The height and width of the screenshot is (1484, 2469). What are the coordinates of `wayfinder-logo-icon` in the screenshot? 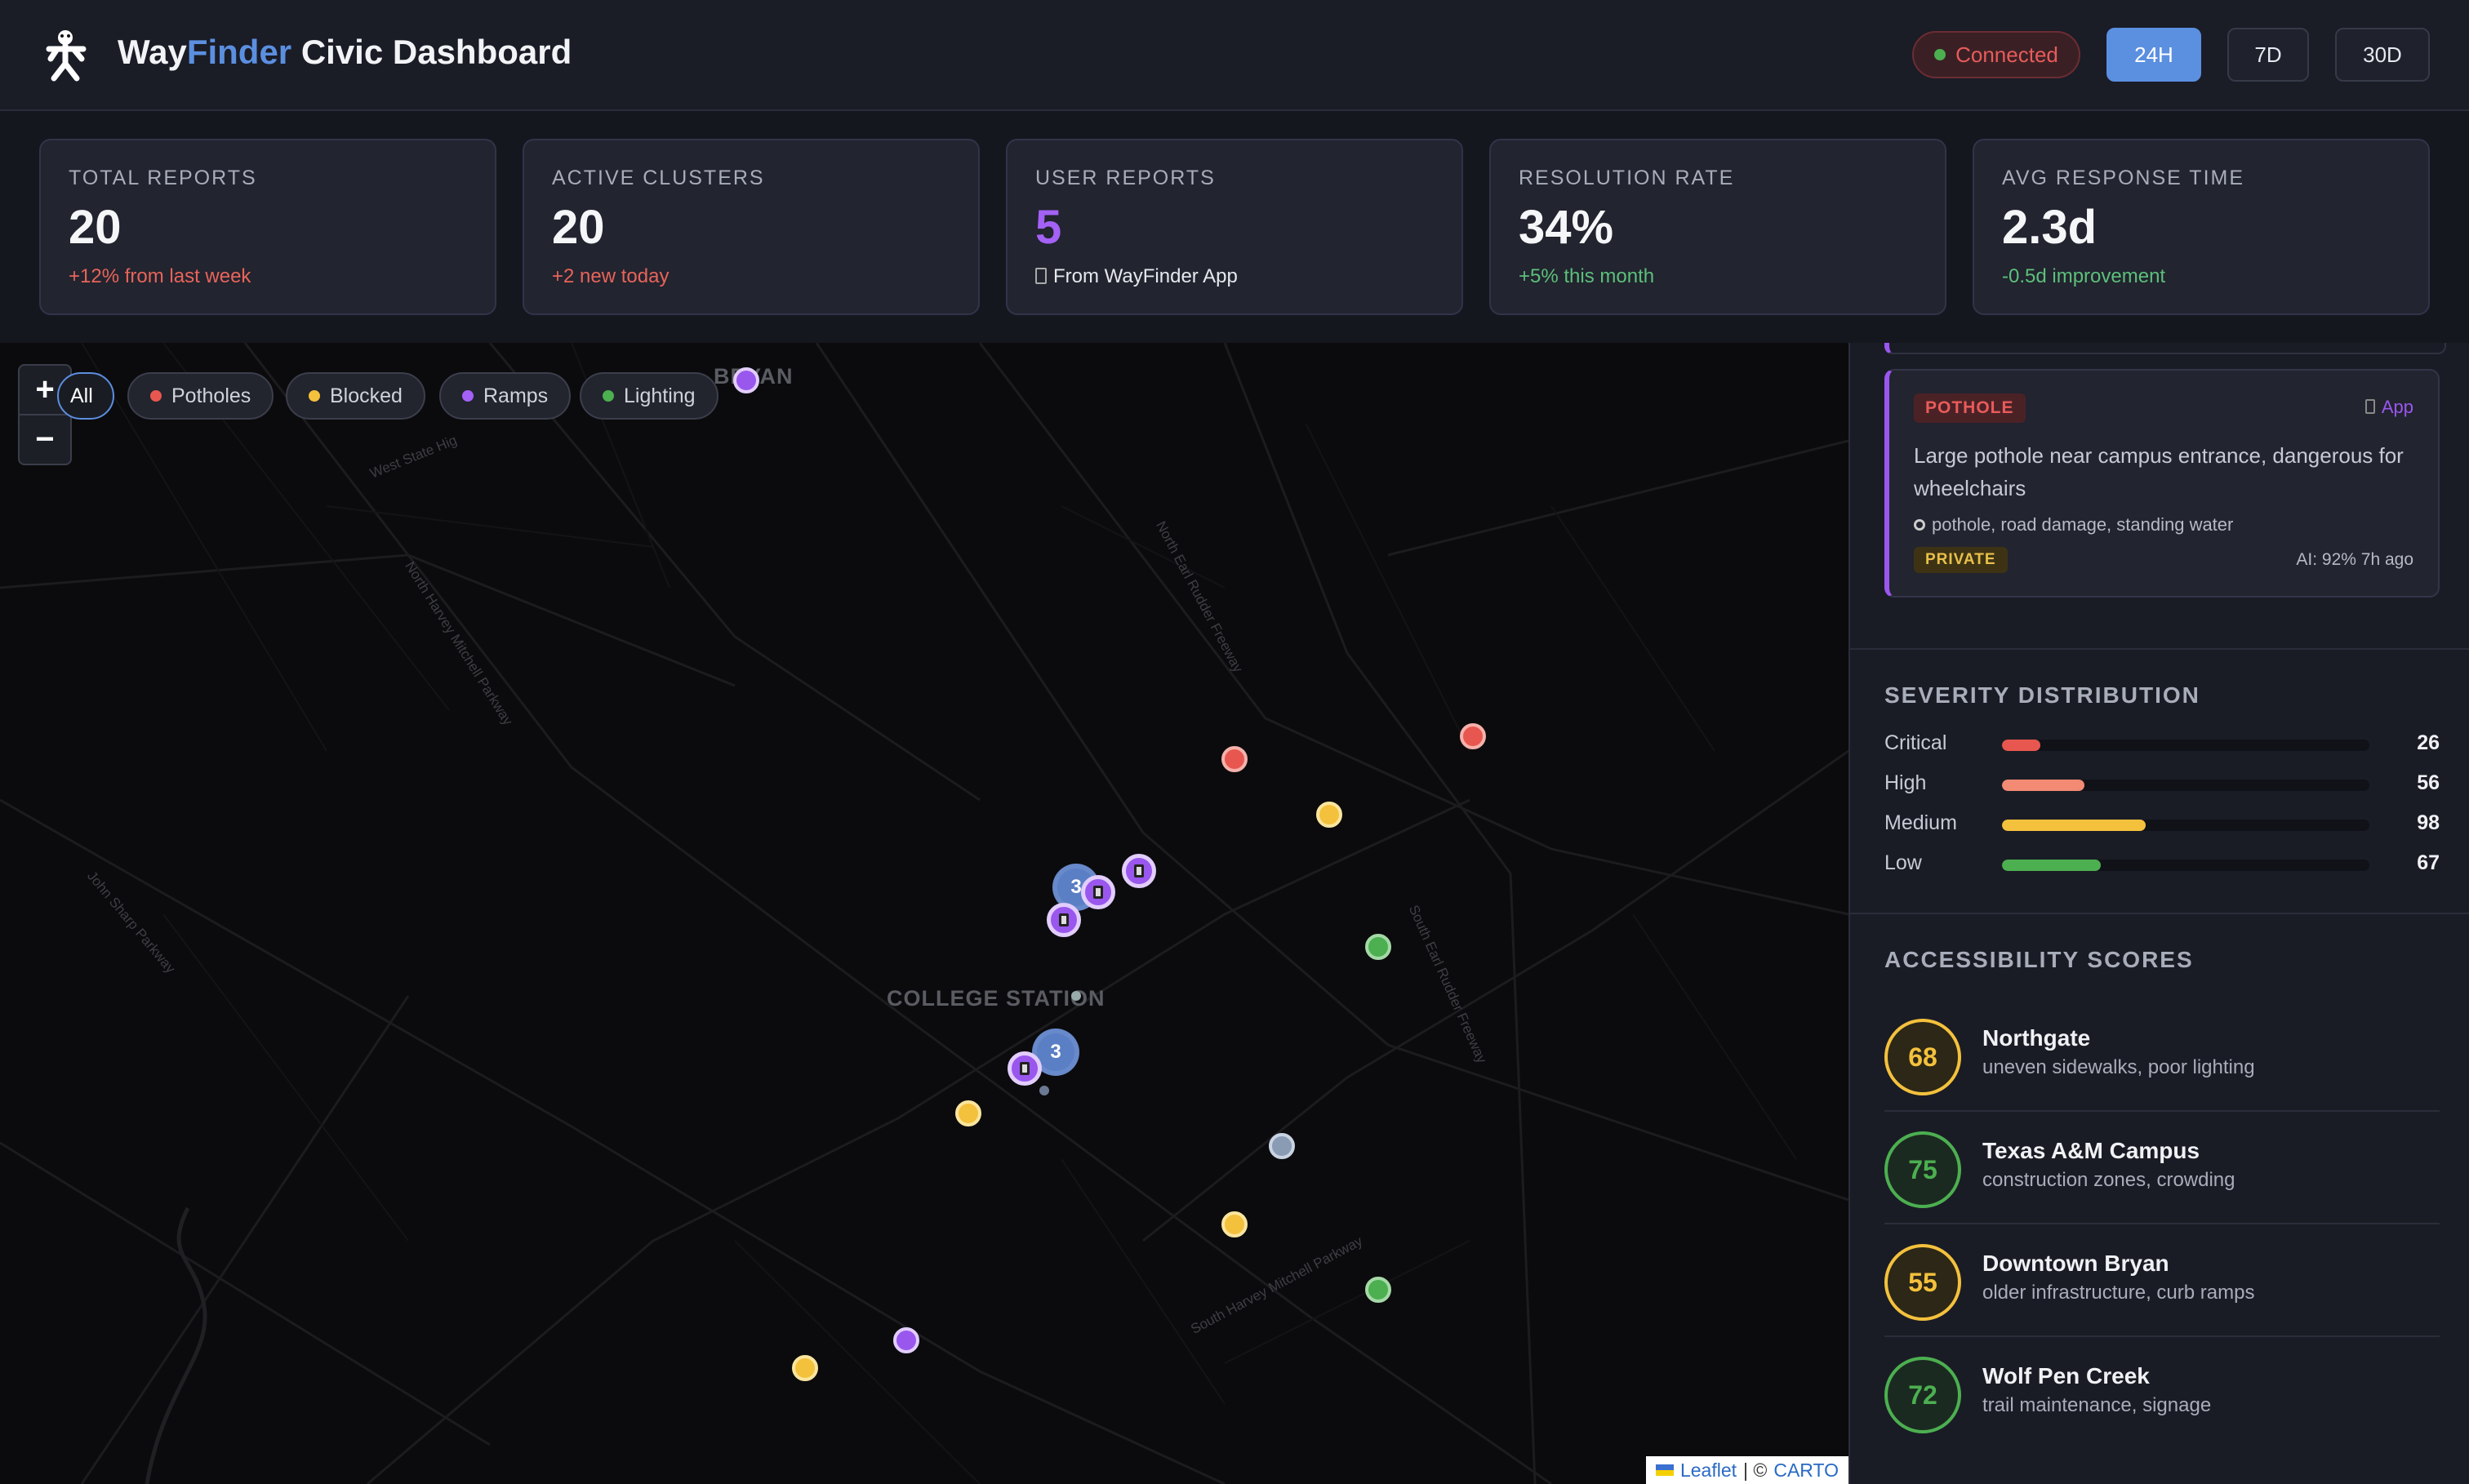 It's located at (66, 56).